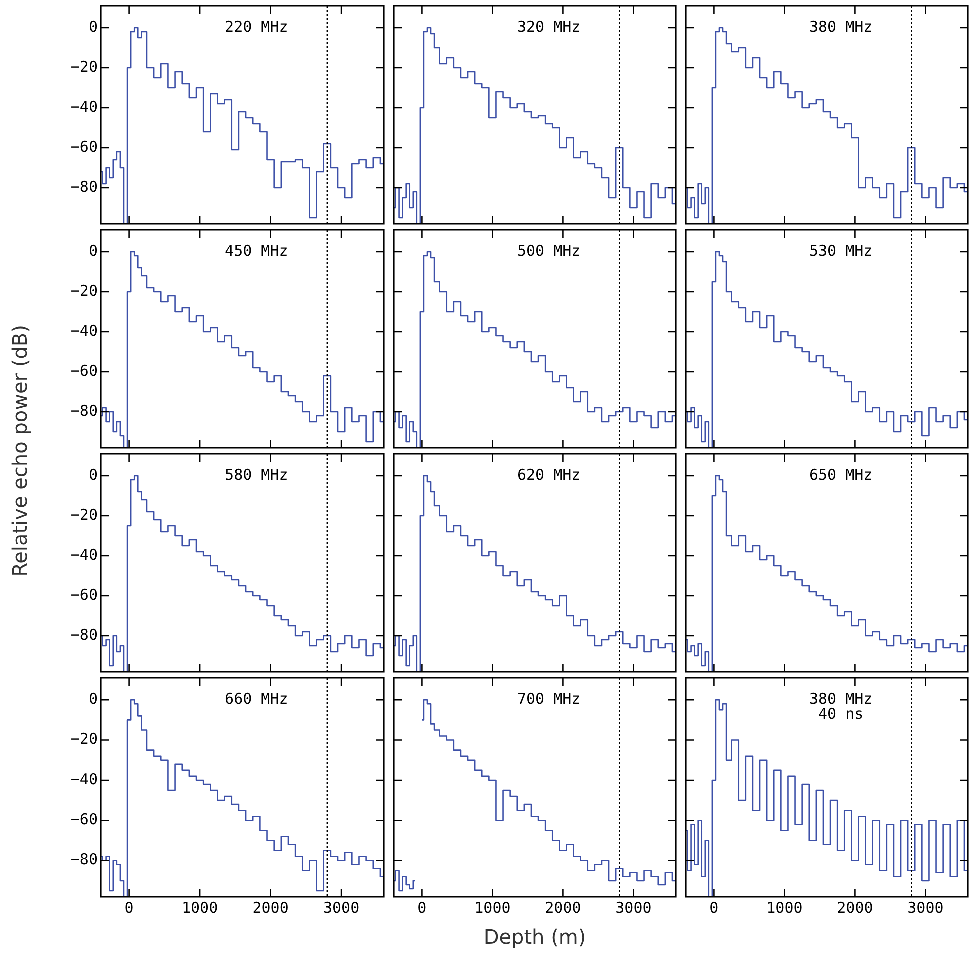 This screenshot has height=959, width=975. Describe the element at coordinates (549, 251) in the screenshot. I see `annotation: 500 MHz` at that location.